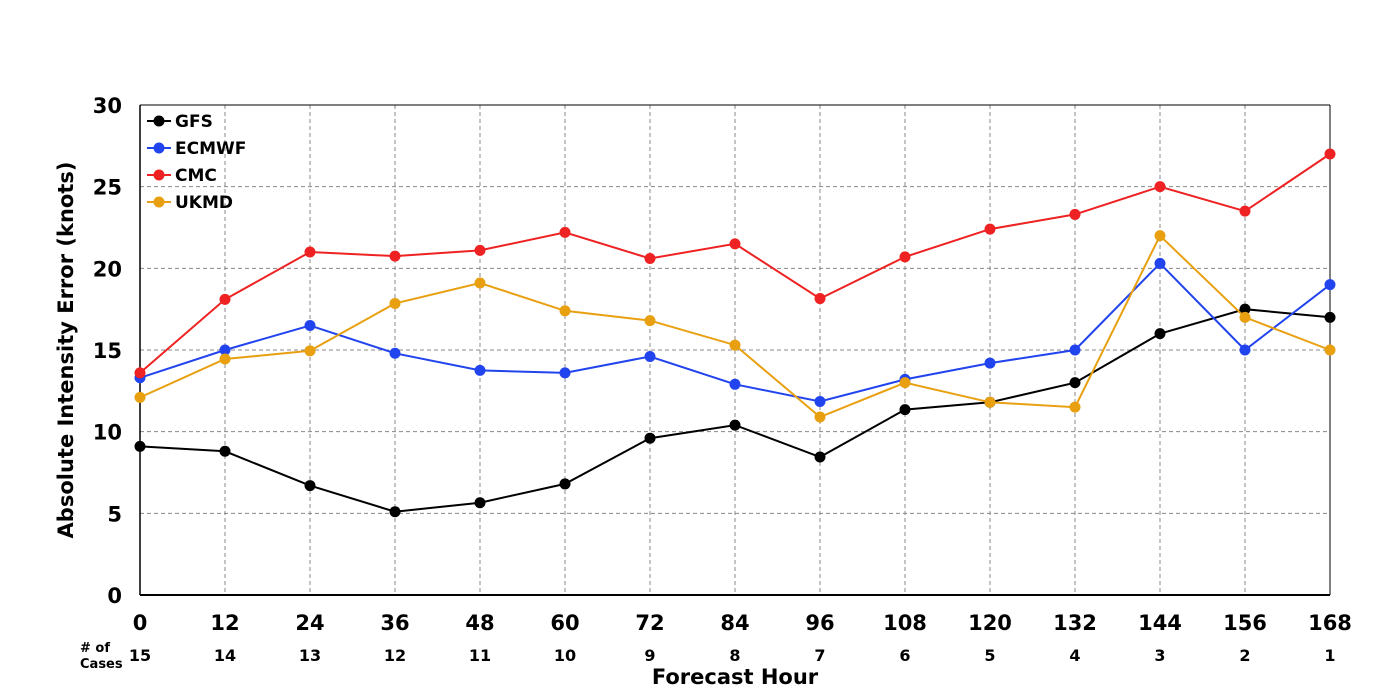 The width and height of the screenshot is (1400, 700). Describe the element at coordinates (1074, 655) in the screenshot. I see `case-count-label: 4` at that location.